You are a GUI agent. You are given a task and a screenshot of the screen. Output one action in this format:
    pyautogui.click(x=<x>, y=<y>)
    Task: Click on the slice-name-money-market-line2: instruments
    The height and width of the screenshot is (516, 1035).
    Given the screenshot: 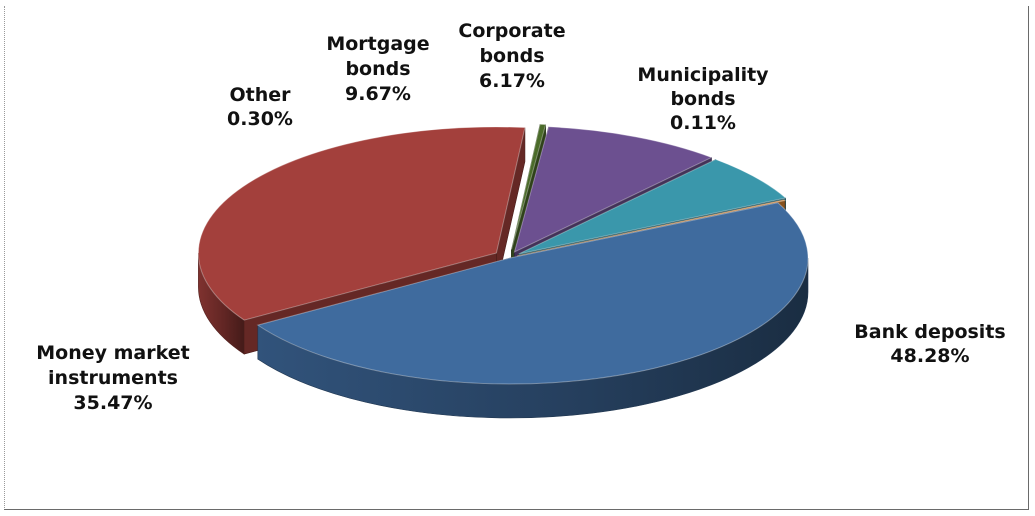 What is the action you would take?
    pyautogui.click(x=113, y=378)
    